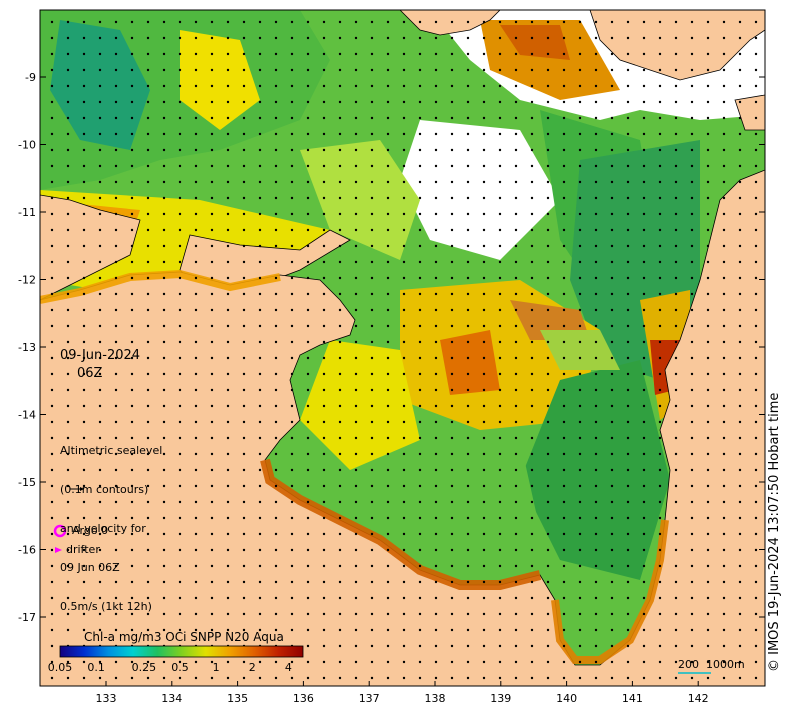 The width and height of the screenshot is (792, 716). I want to click on argo-label: Argo 0, so click(90, 530).